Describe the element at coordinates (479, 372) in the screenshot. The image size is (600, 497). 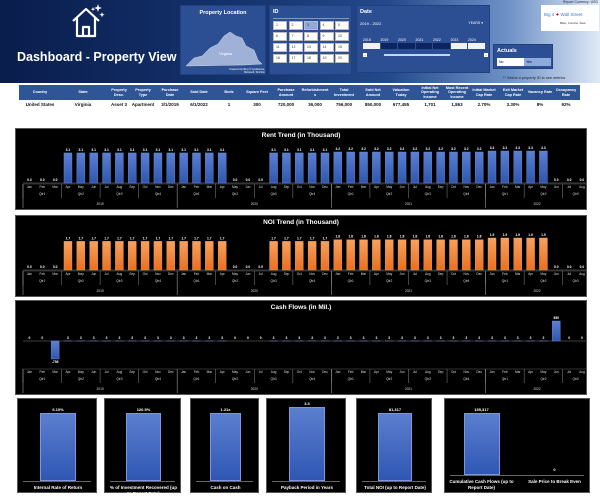
I see `month-tick-label: Dec` at that location.